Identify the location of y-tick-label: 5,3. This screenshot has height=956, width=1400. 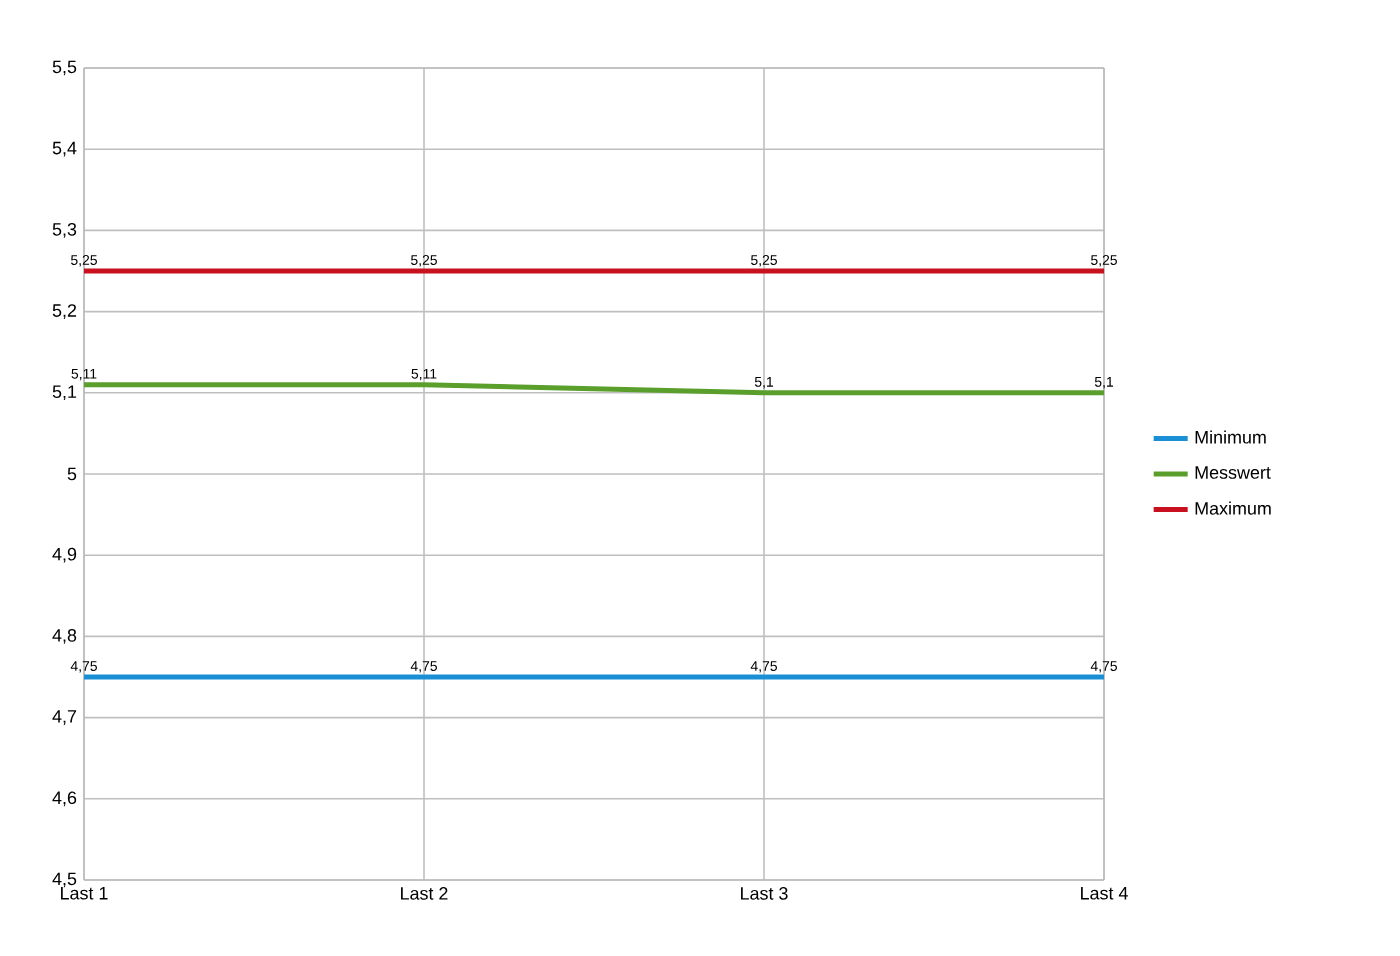
(64, 230).